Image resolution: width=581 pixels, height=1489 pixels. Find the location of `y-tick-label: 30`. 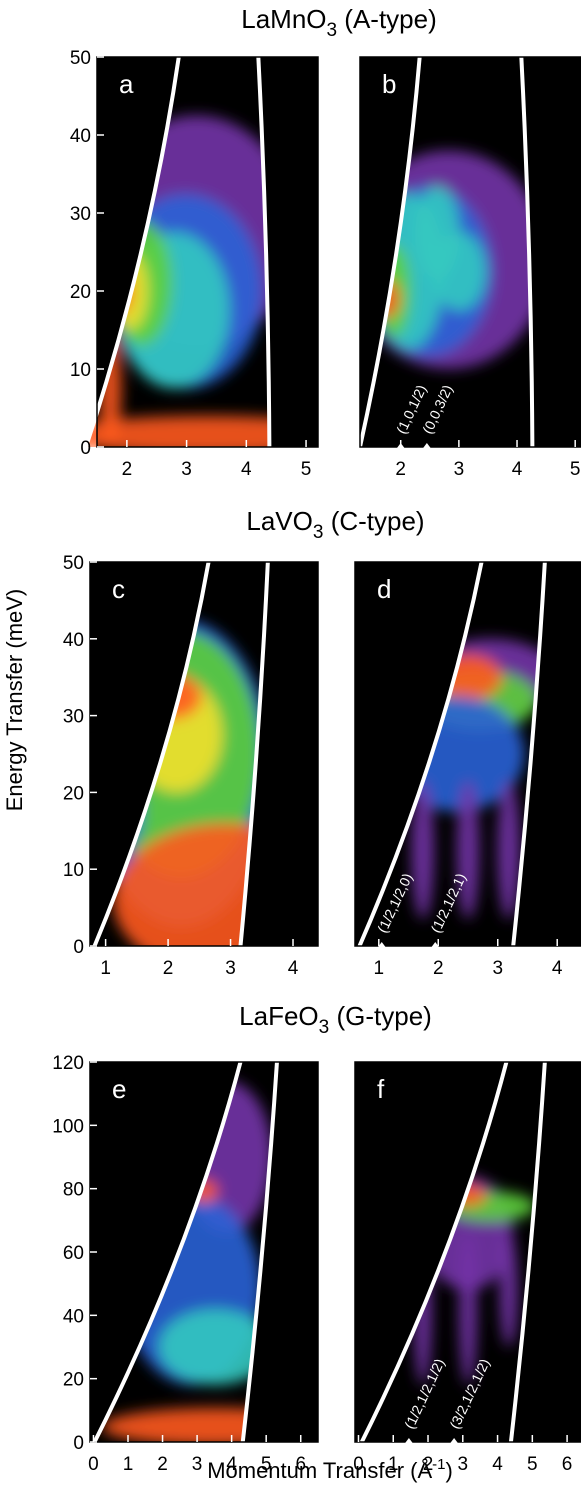

y-tick-label: 30 is located at coordinates (80, 214).